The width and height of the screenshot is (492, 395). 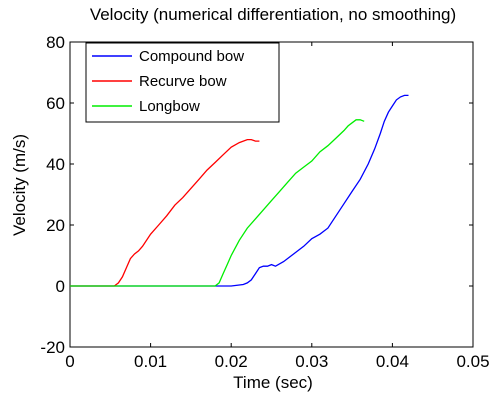 What do you see at coordinates (311, 361) in the screenshot?
I see `x-tick-label: 0.03` at bounding box center [311, 361].